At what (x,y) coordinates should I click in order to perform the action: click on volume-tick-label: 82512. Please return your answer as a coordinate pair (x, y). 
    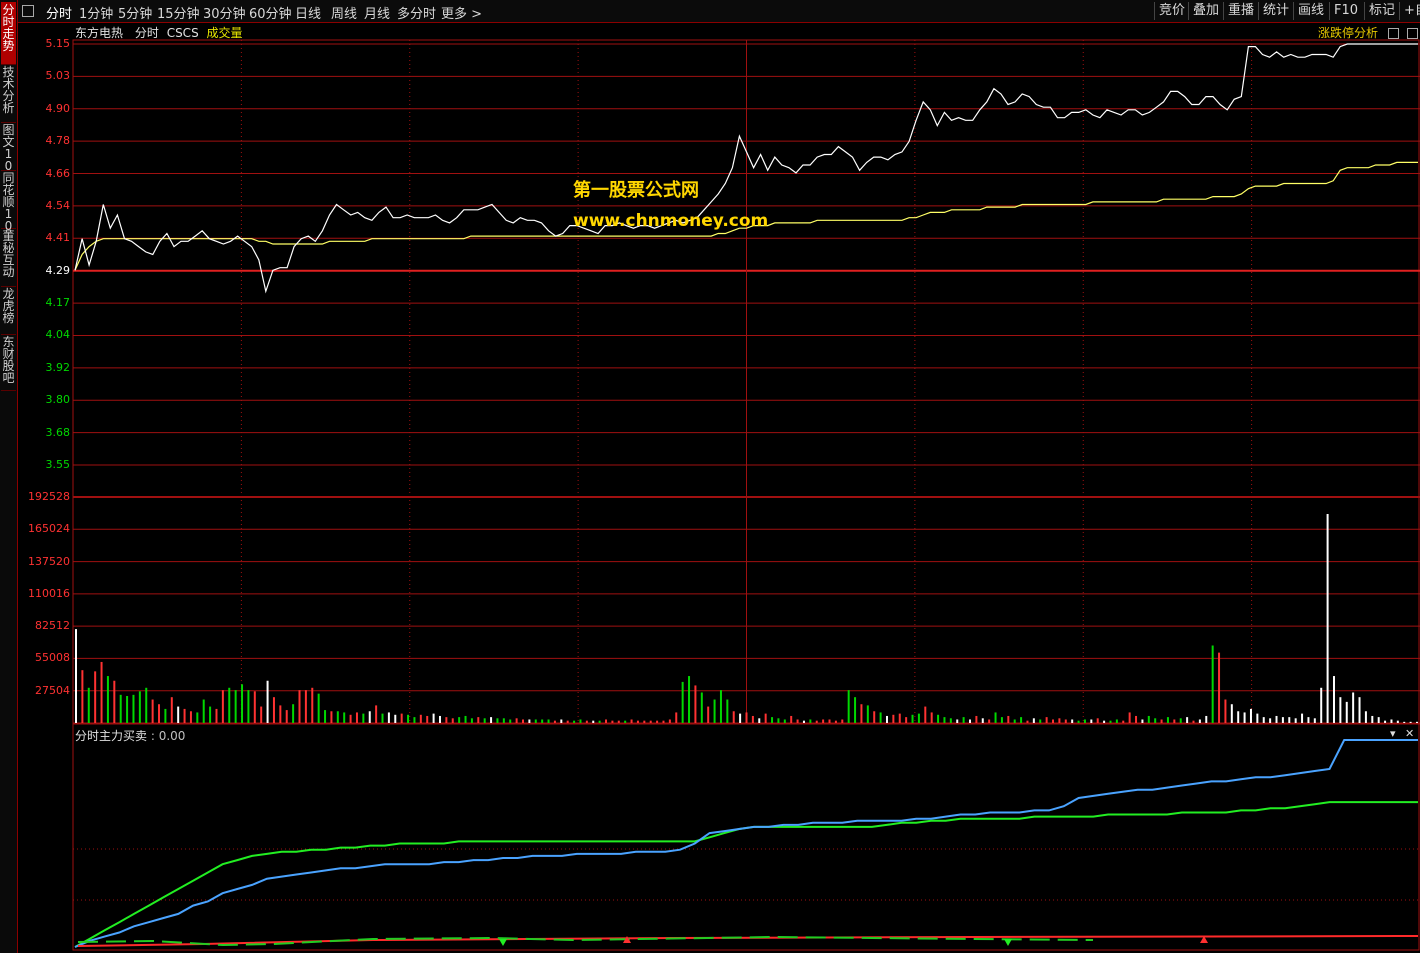
    Looking at the image, I should click on (52, 626).